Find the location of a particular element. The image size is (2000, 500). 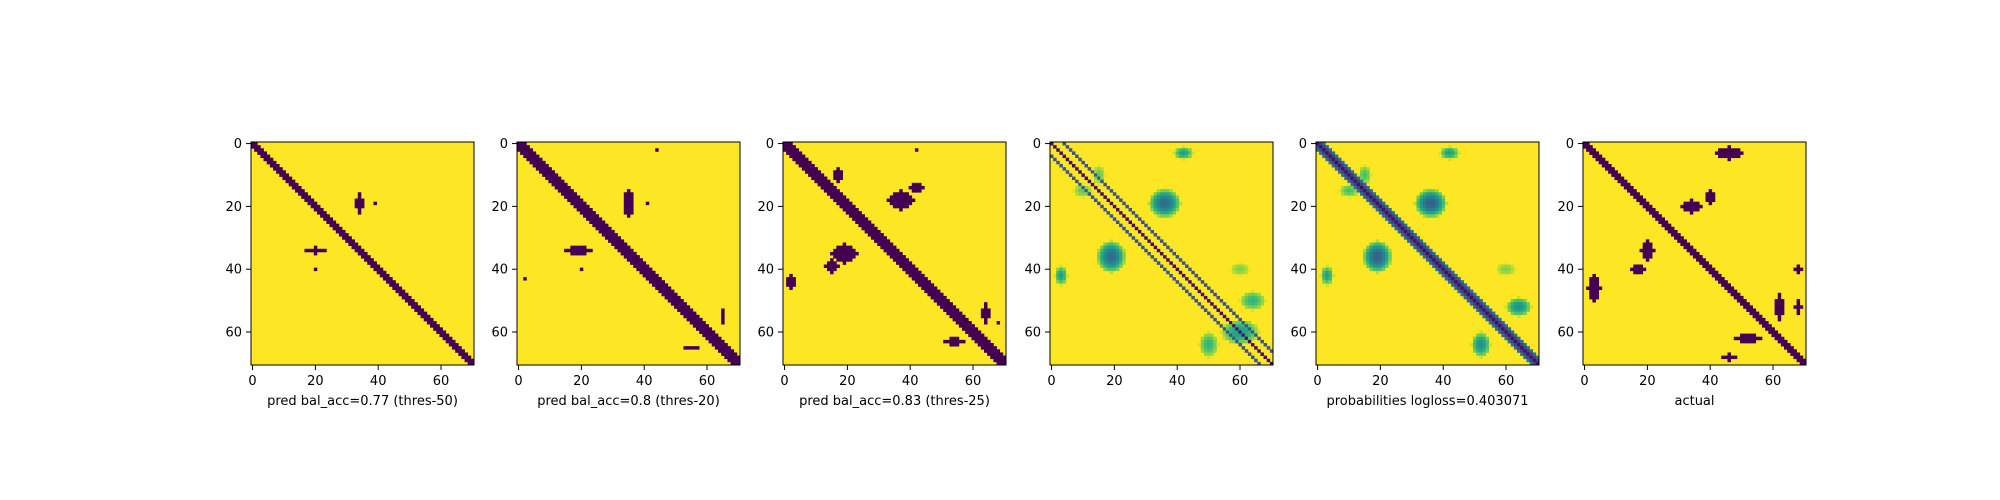

heatmap-image is located at coordinates (629, 254).